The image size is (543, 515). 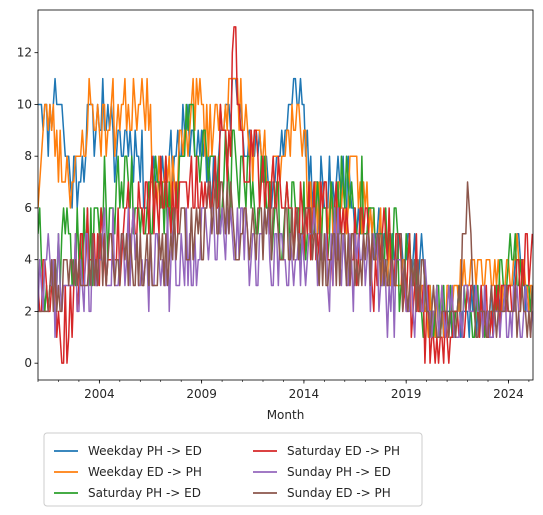 I want to click on legend-item-saturday-ph-ed: Saturday PH -> ED, so click(x=127, y=493).